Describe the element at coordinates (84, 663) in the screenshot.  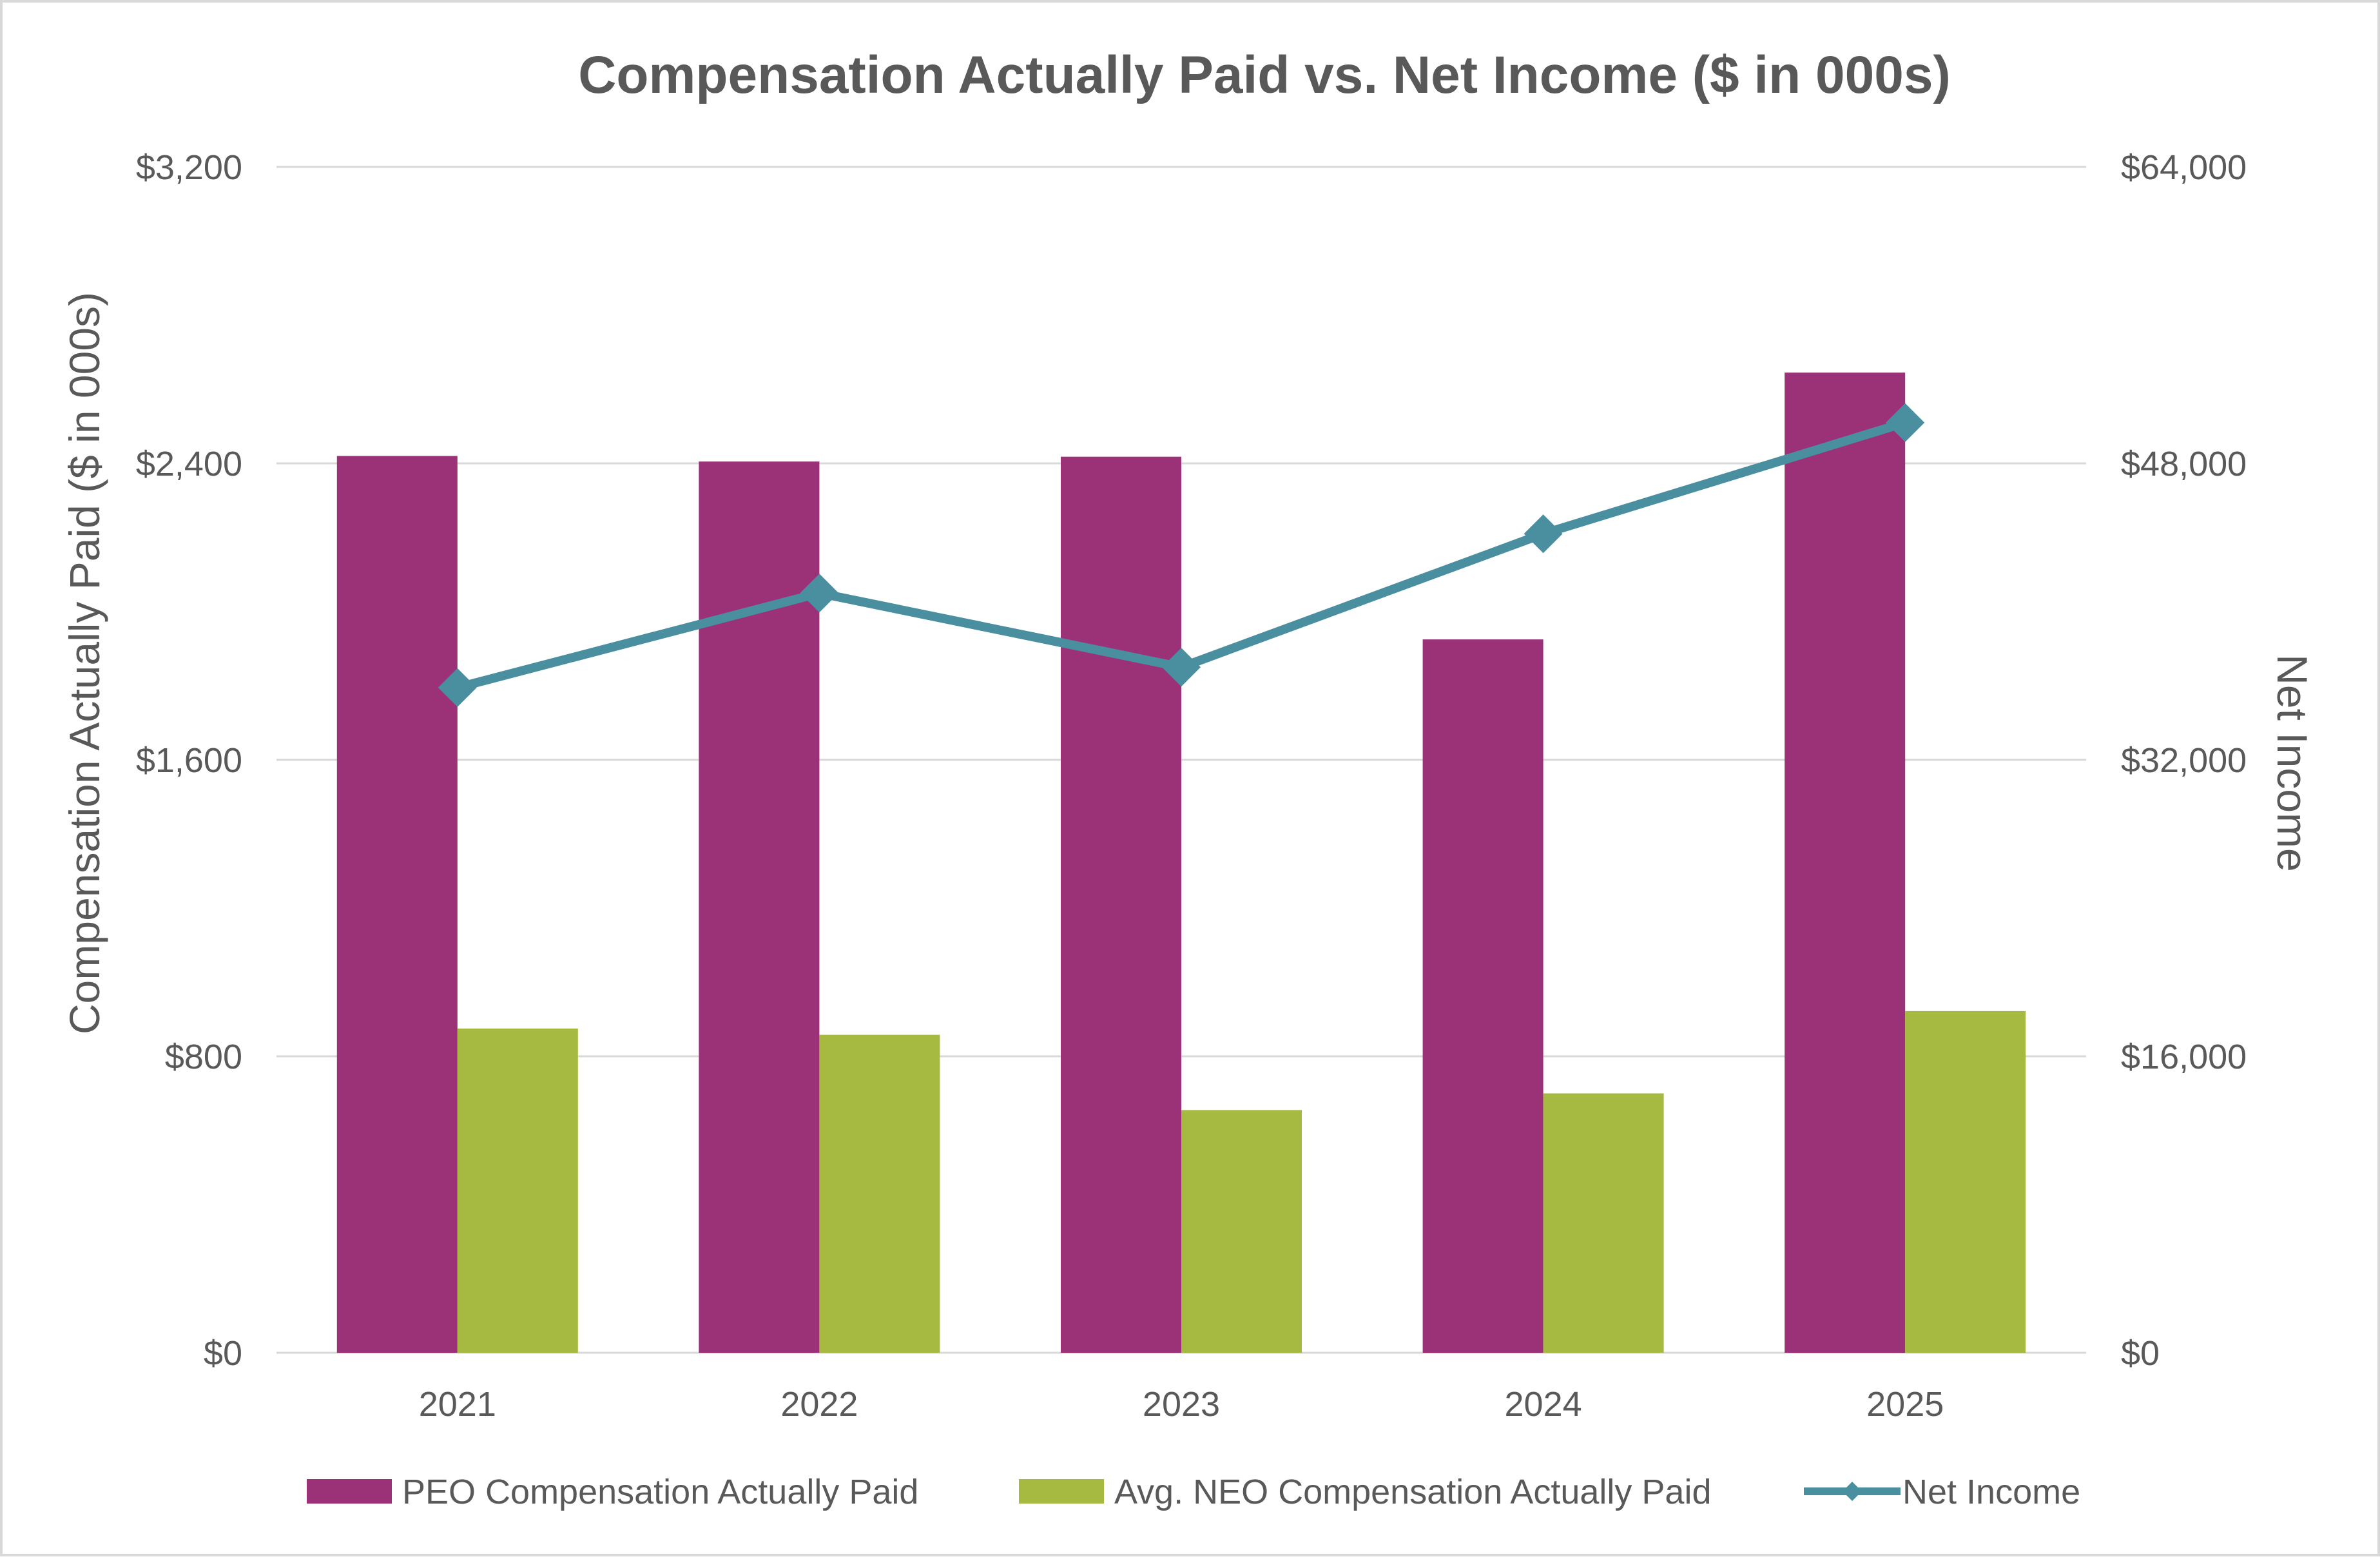
I see `left-axis-title: Compensation Actually Paid ($ in 000s)` at that location.